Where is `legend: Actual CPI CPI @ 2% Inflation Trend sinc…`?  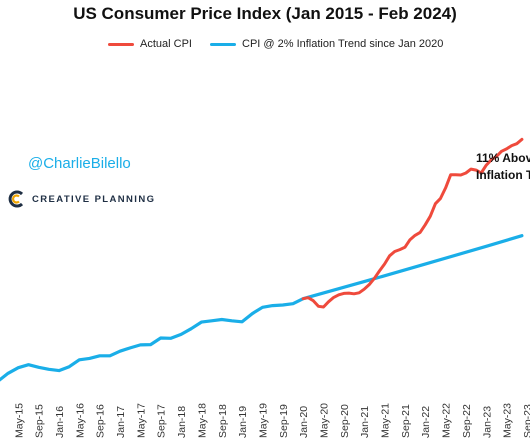 legend: Actual CPI CPI @ 2% Inflation Trend sinc… is located at coordinates (265, 47).